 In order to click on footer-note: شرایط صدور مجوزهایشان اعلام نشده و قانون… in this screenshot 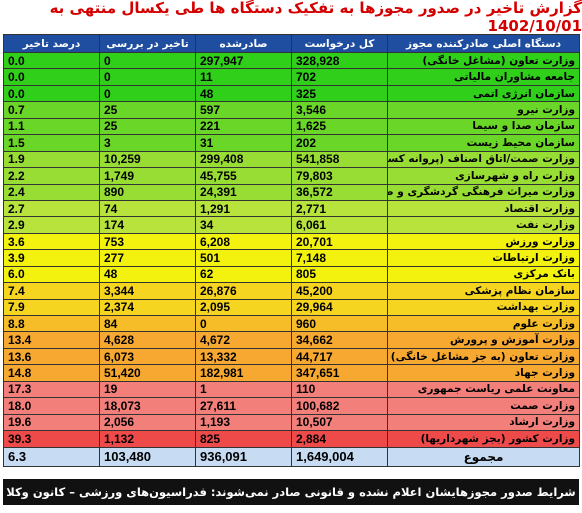, I will do `click(291, 492)`.